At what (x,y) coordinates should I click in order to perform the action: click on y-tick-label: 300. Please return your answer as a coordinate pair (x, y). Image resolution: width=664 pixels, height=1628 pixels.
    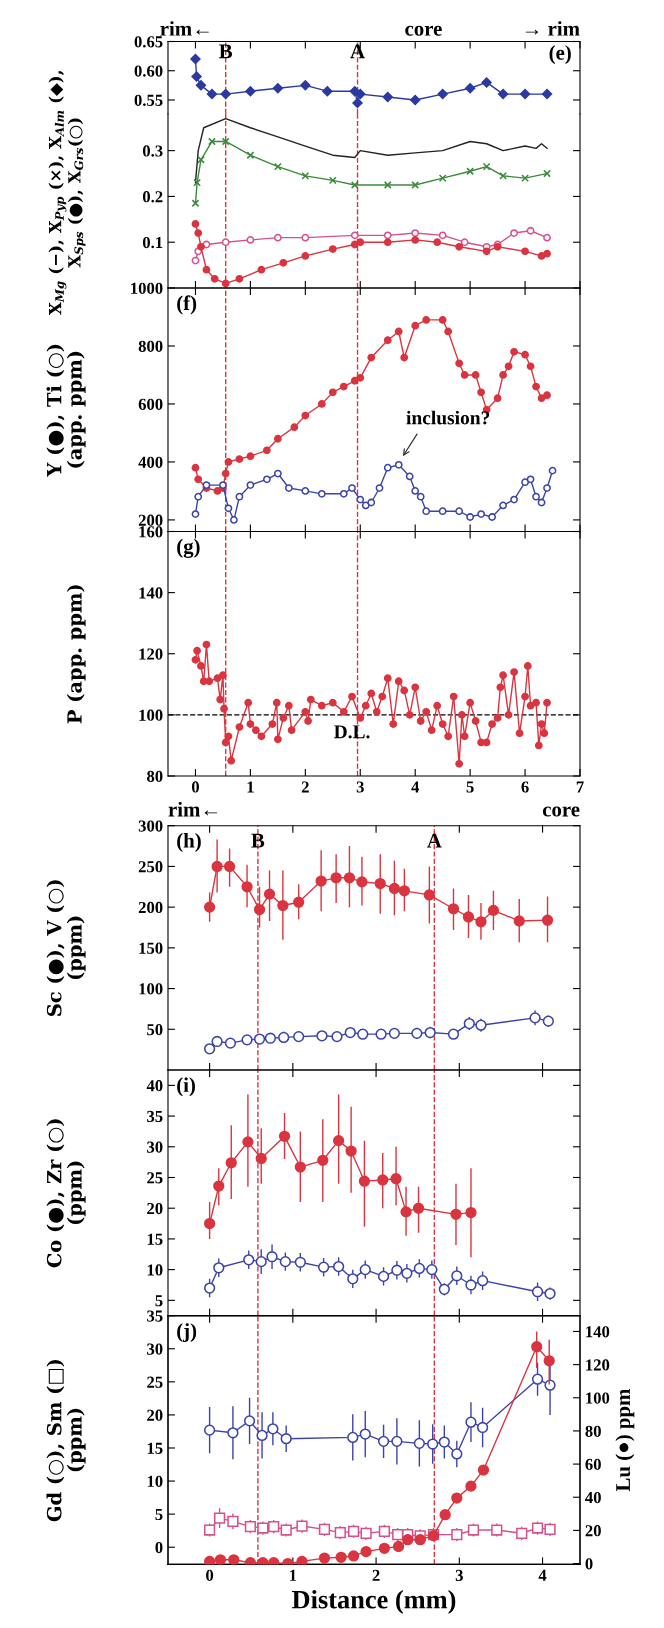
    Looking at the image, I should click on (150, 826).